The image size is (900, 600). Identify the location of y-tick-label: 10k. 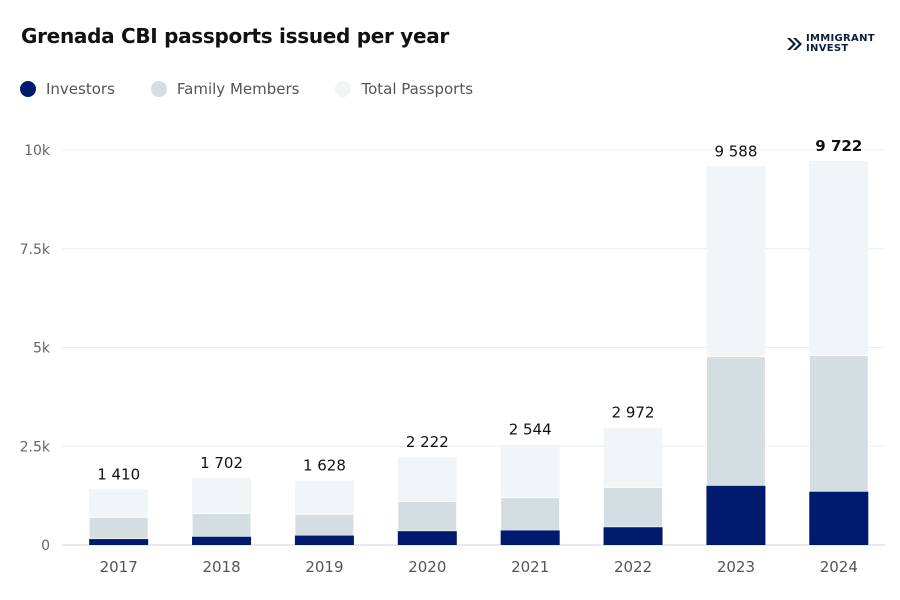
(37, 151).